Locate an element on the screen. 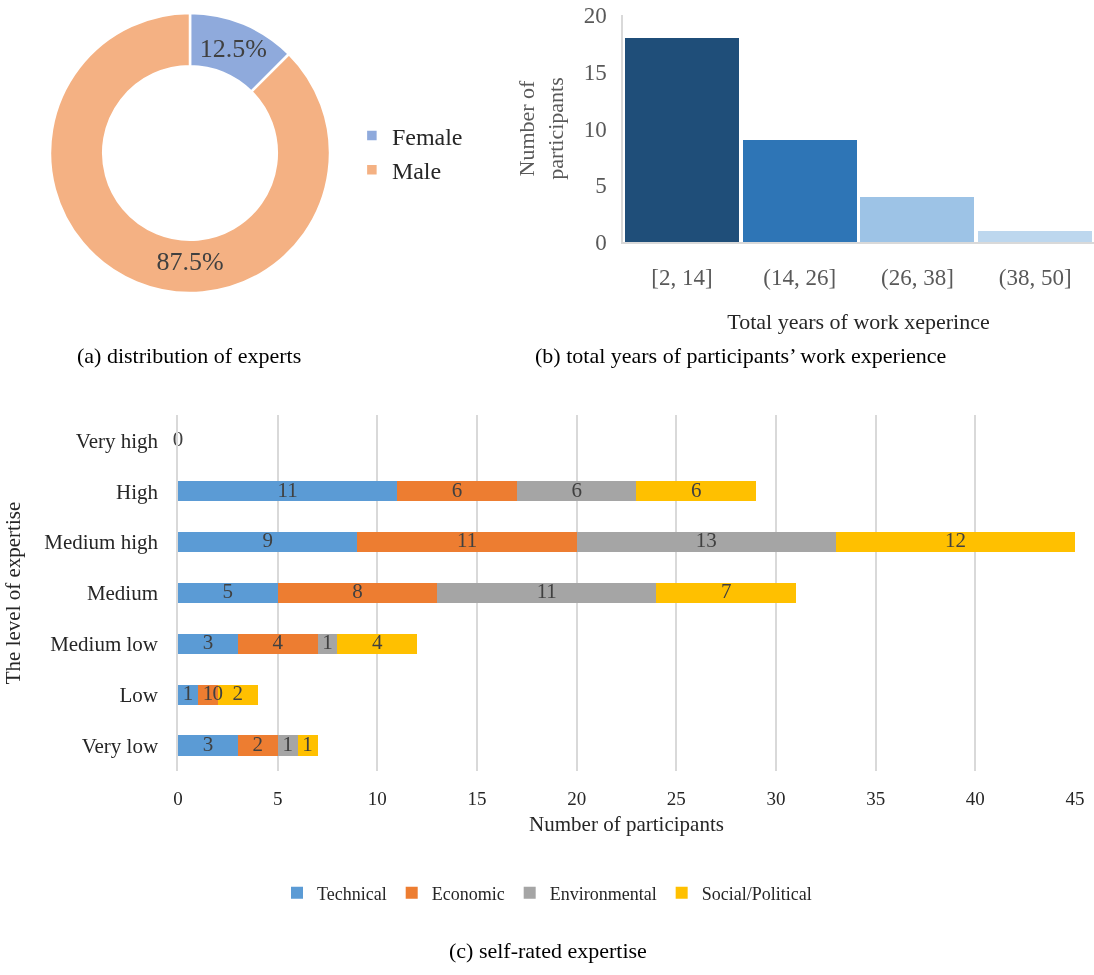  data-label: 8 is located at coordinates (357, 591).